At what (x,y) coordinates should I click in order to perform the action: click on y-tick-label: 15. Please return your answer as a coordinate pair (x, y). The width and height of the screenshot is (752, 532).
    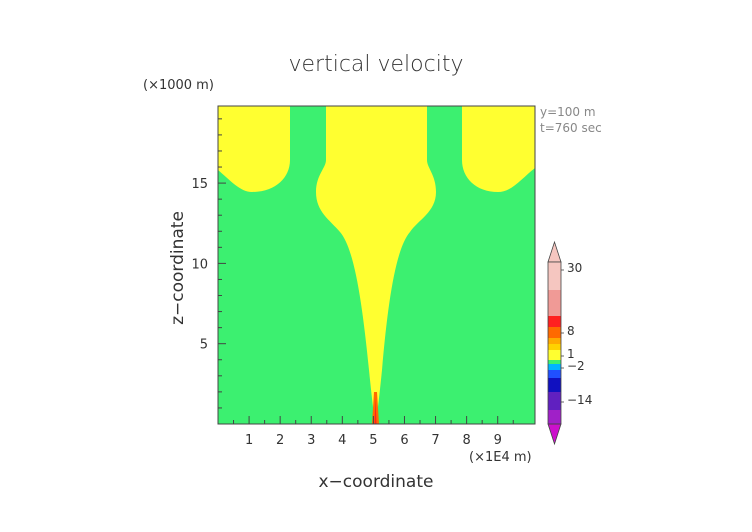
    Looking at the image, I should click on (199, 184).